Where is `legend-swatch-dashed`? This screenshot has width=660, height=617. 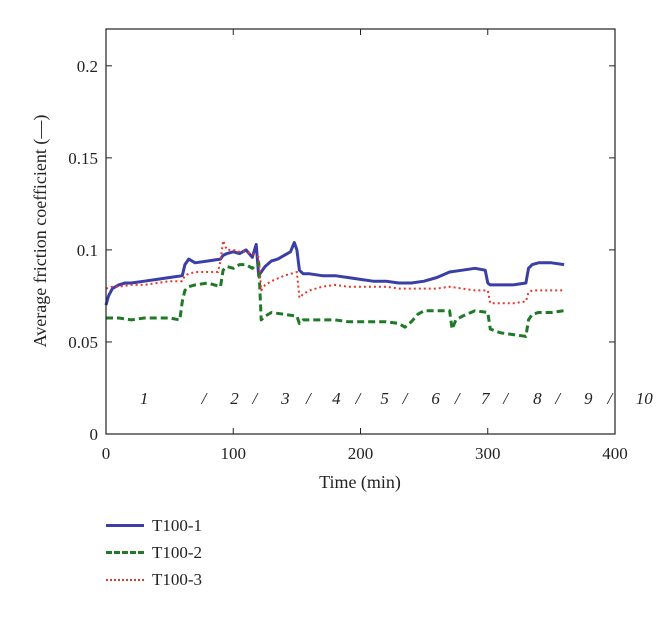
legend-swatch-dashed is located at coordinates (125, 552).